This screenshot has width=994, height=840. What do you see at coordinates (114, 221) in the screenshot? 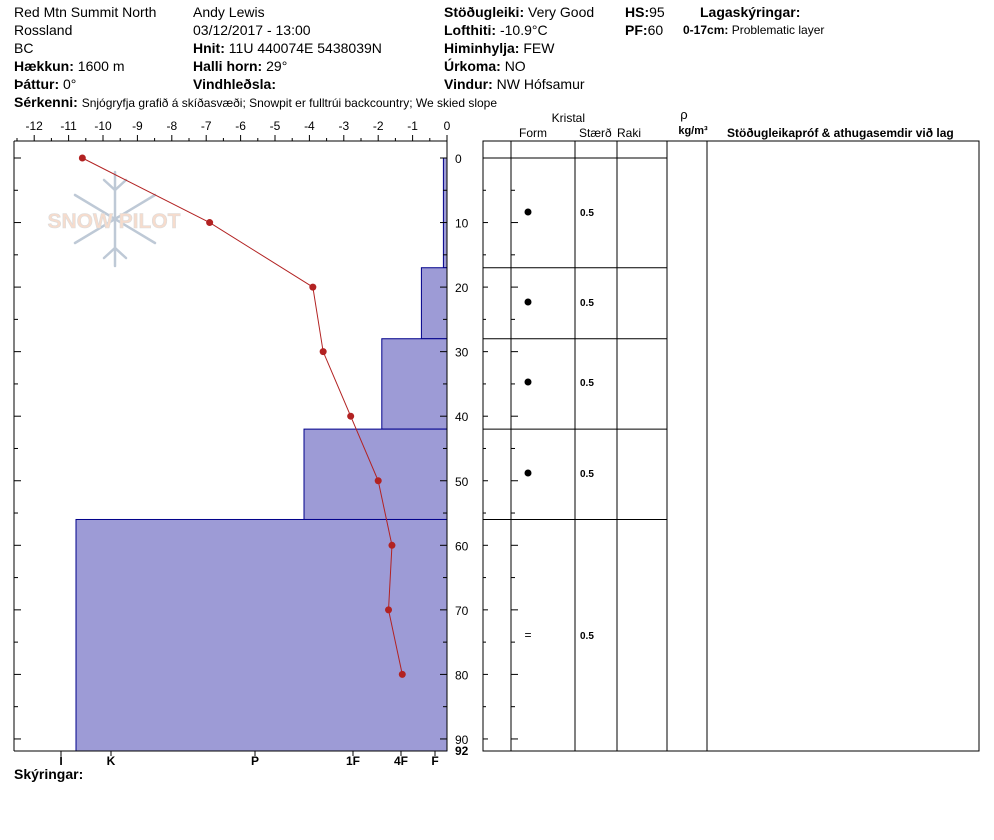
I see `logo-text: SNOW PILOT` at bounding box center [114, 221].